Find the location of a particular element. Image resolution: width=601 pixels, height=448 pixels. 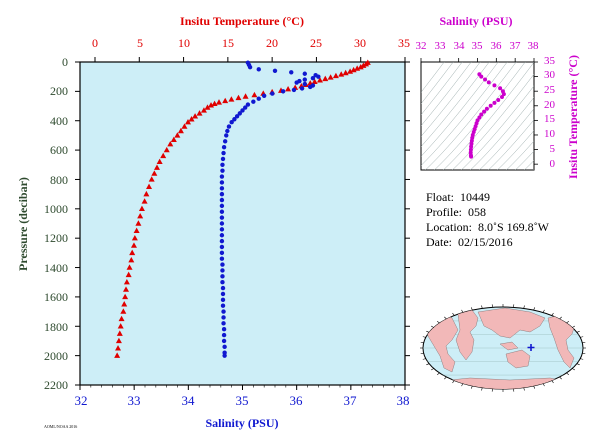

temperature-tick-label: 30 is located at coordinates (360, 43).